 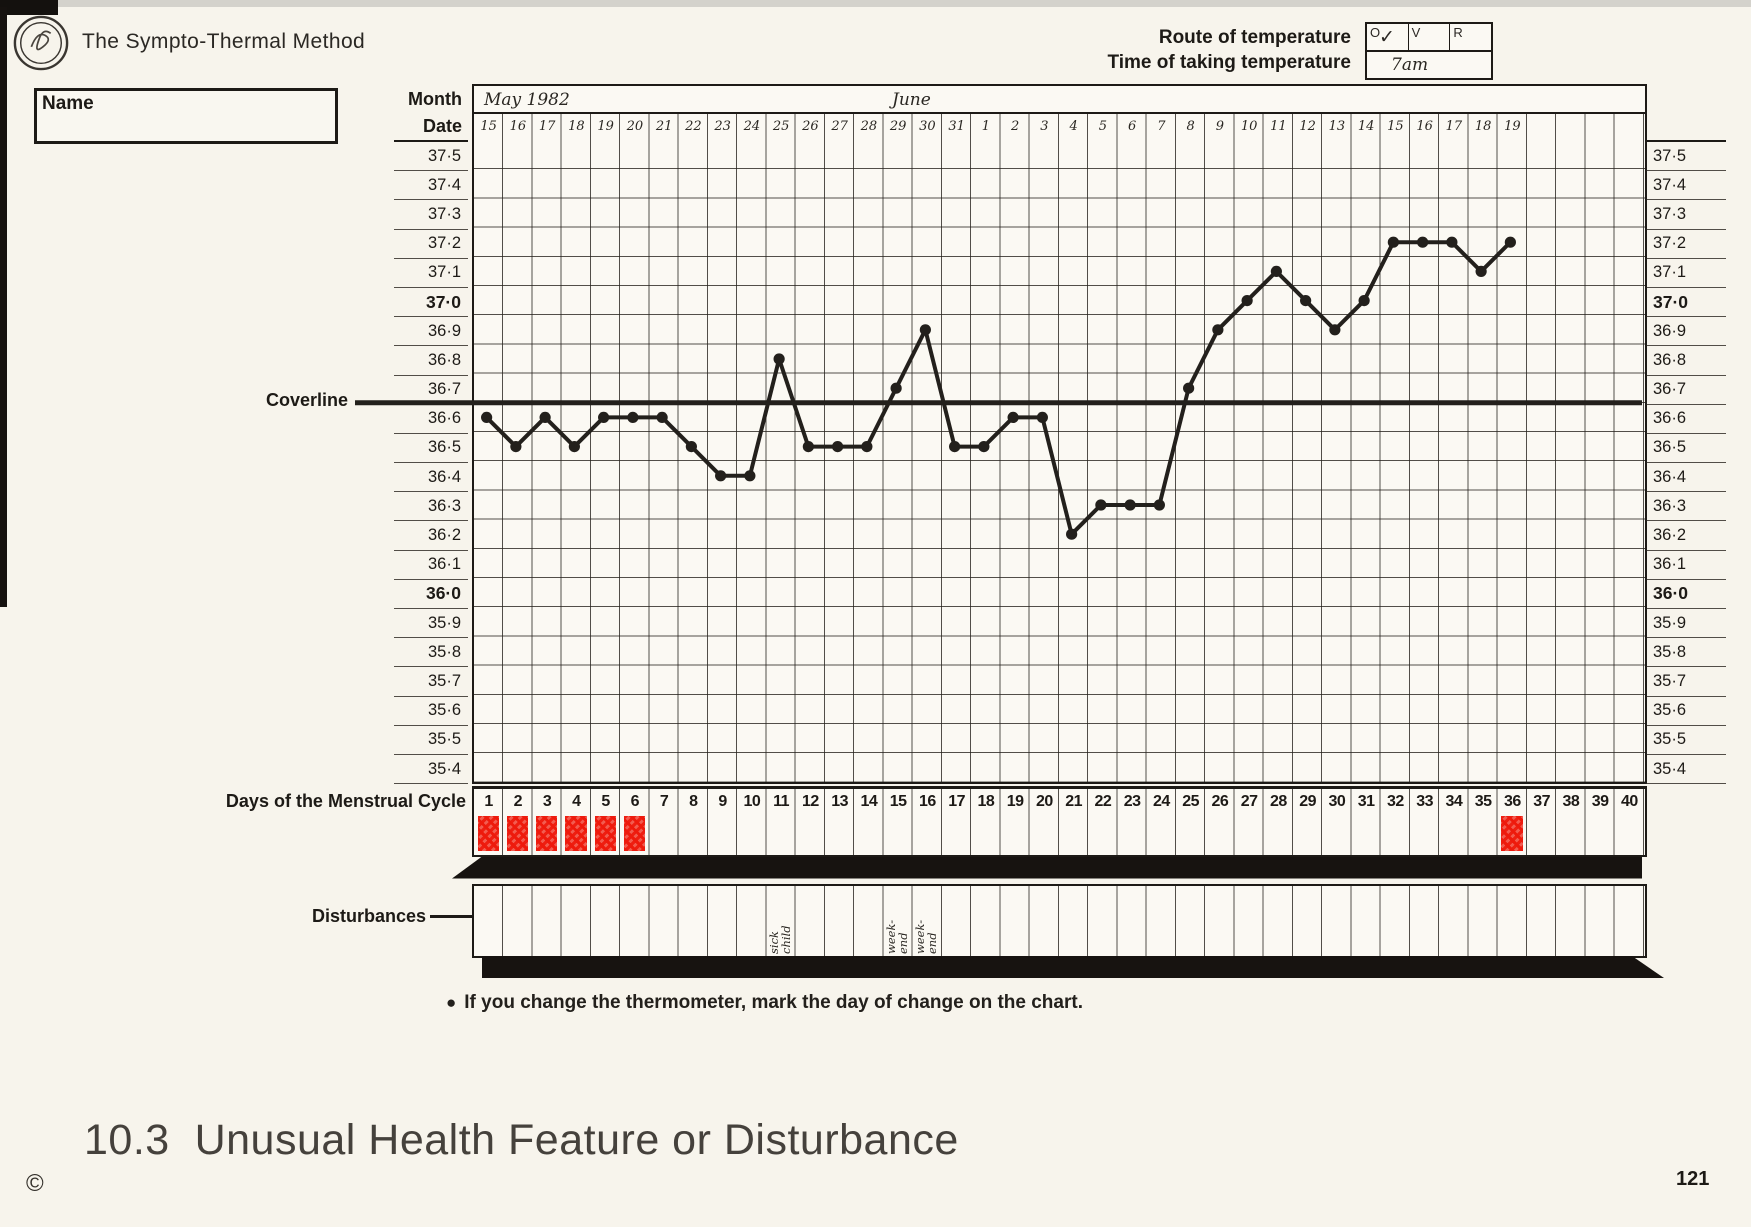 What do you see at coordinates (1686, 273) in the screenshot?
I see `y-tick-label: 37·1` at bounding box center [1686, 273].